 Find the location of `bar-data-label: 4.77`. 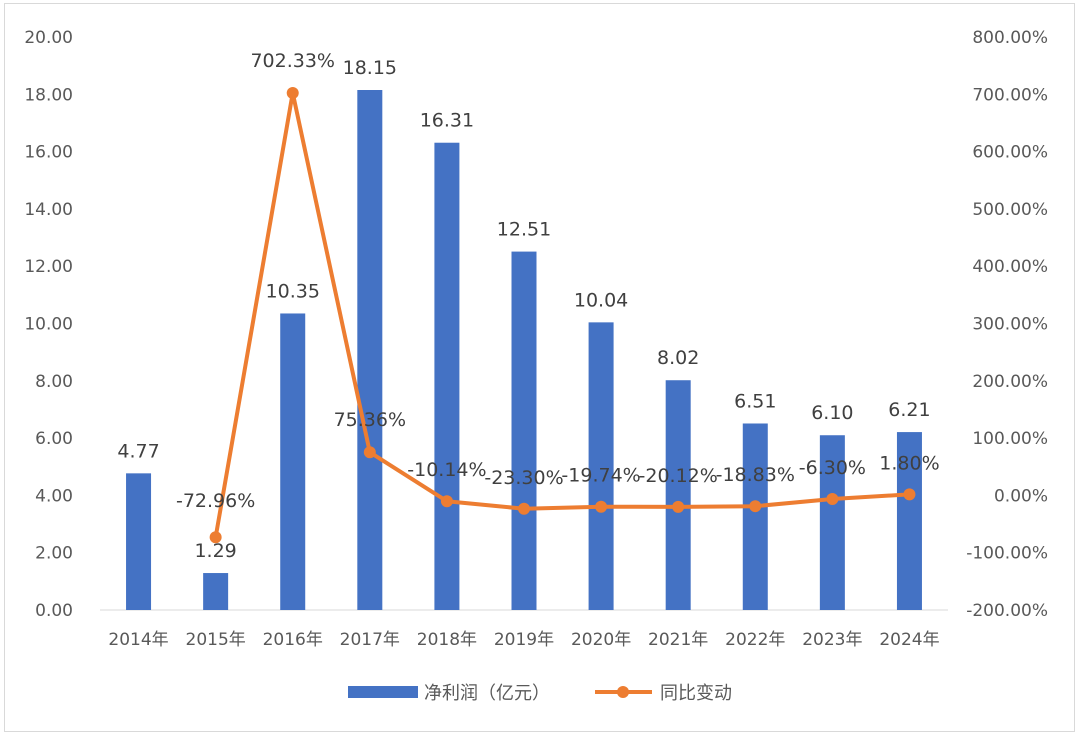

bar-data-label: 4.77 is located at coordinates (138, 451).